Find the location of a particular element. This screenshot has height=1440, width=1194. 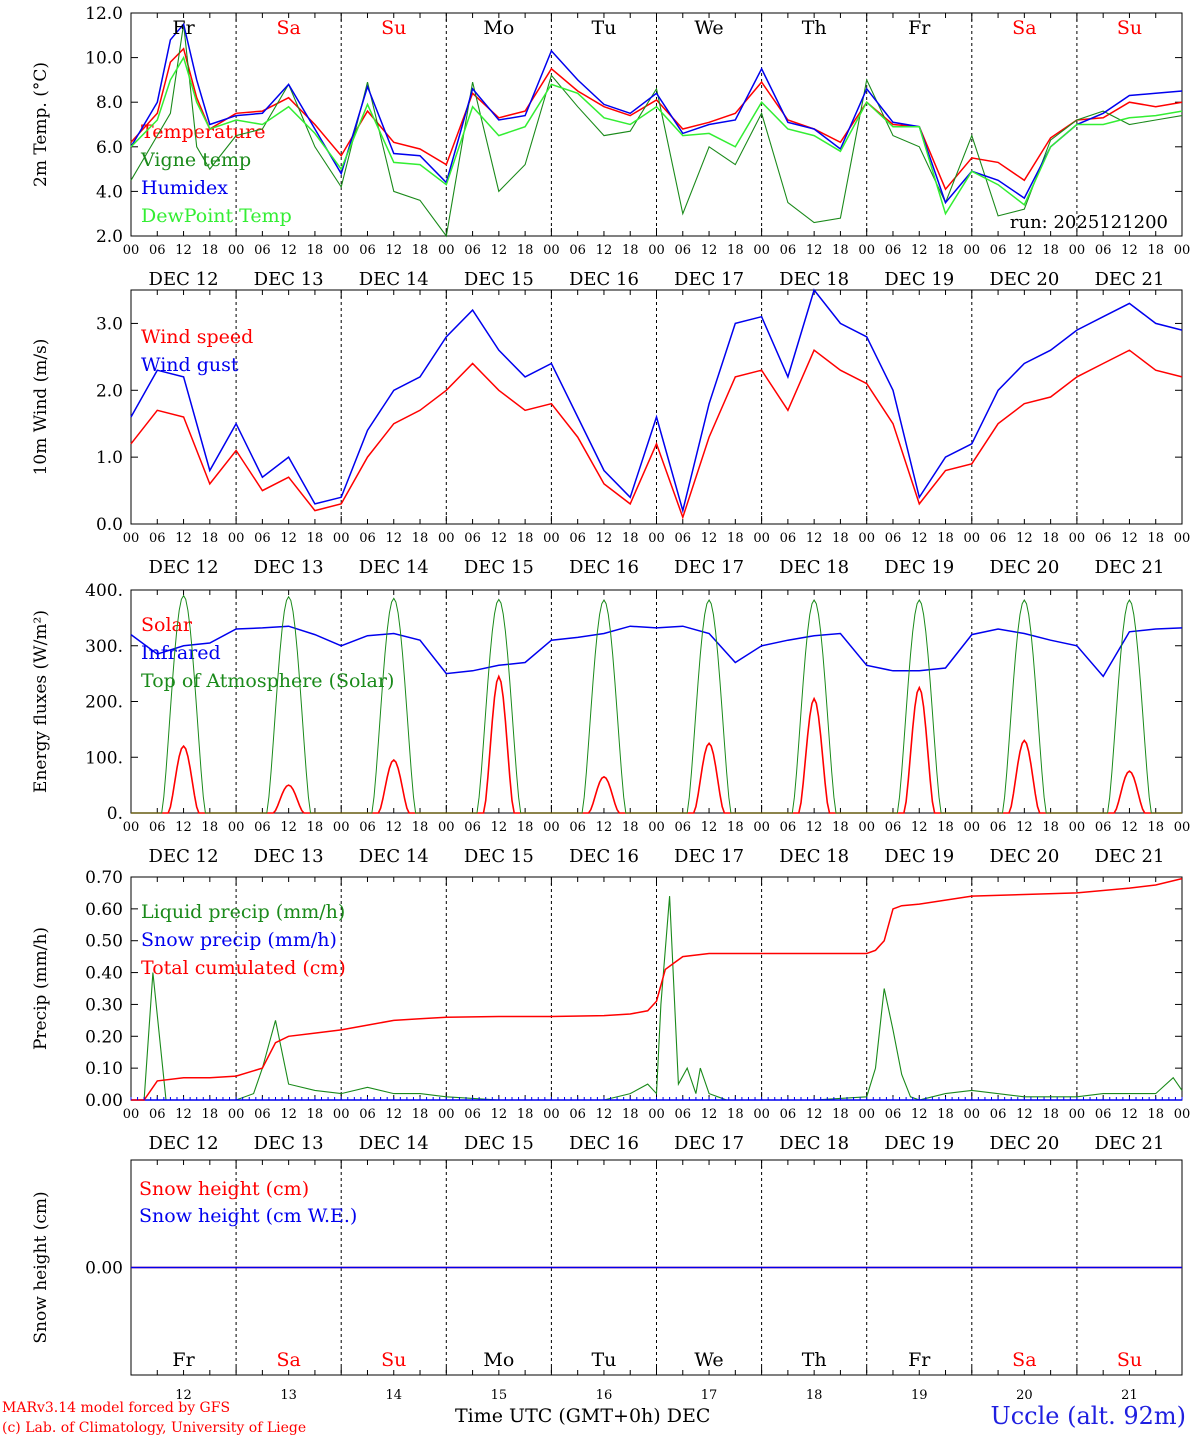

series-line-total-cumulated-cm- is located at coordinates (657, 989).